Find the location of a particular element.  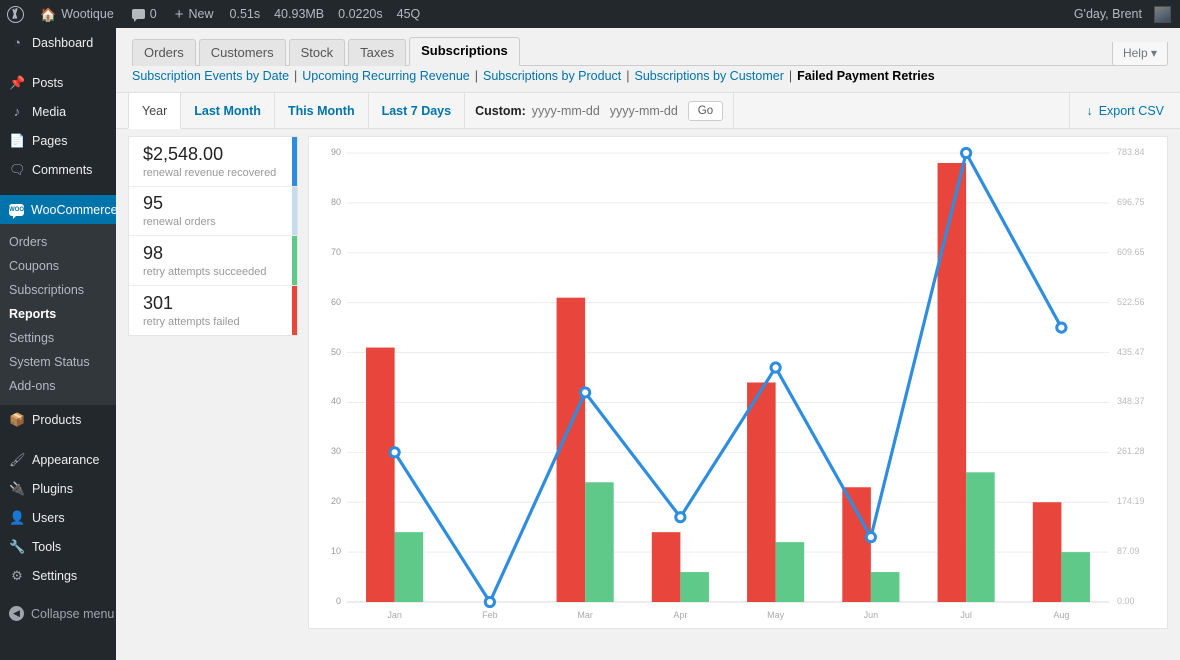

subnav-link-upcoming-recurring-revenue: Upcoming Recurring Revenue is located at coordinates (386, 76).